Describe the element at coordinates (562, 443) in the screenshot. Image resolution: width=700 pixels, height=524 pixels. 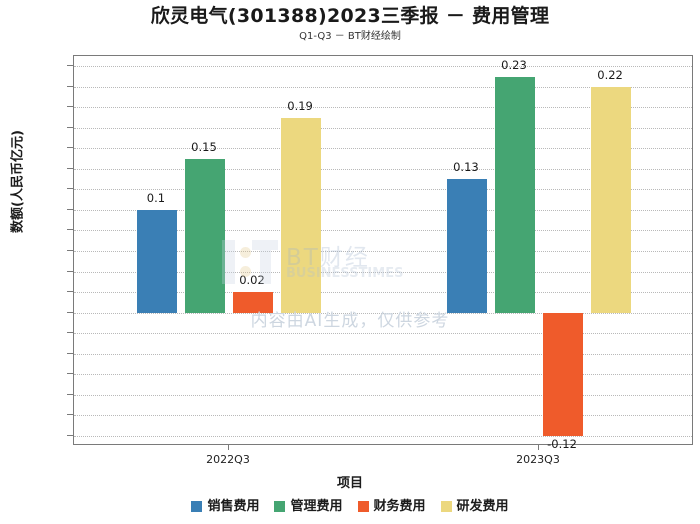
I see `bar-value-label: -0.12` at that location.